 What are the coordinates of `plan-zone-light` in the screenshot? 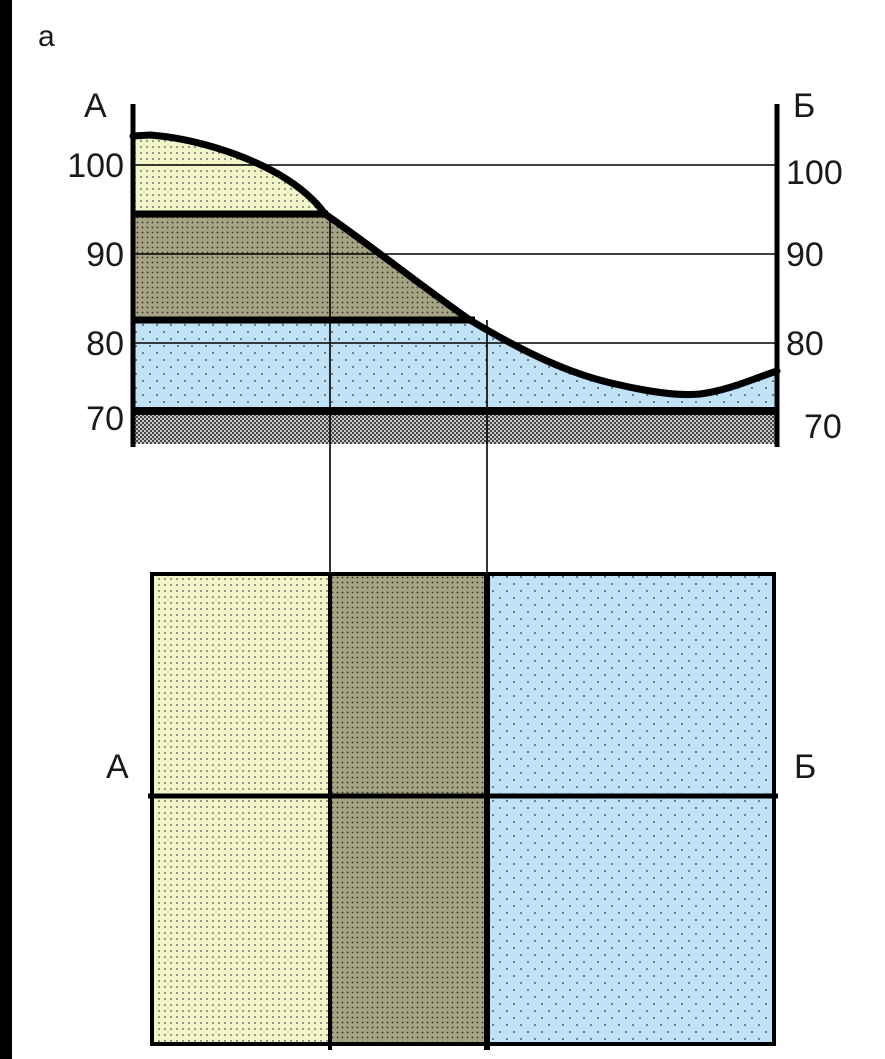 It's located at (241, 809).